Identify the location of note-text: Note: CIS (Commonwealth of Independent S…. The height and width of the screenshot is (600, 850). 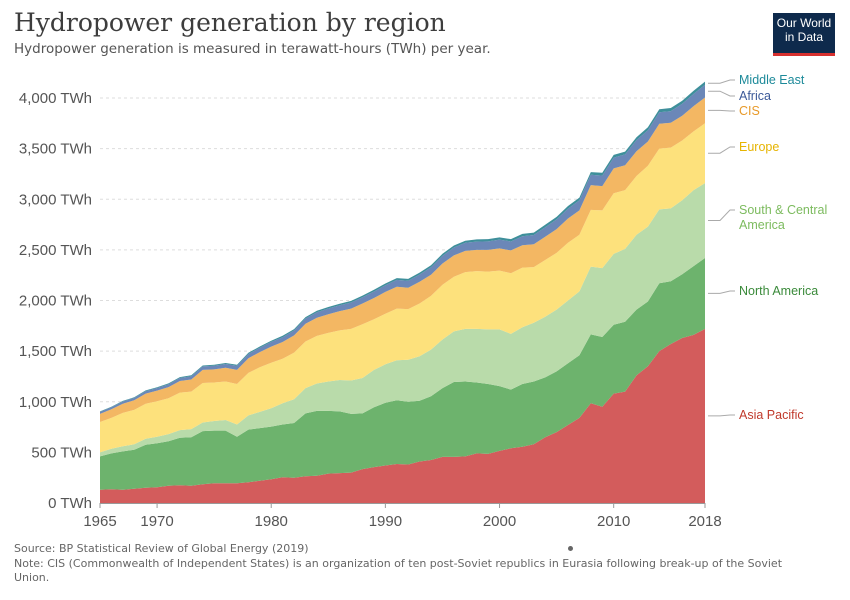
(398, 570).